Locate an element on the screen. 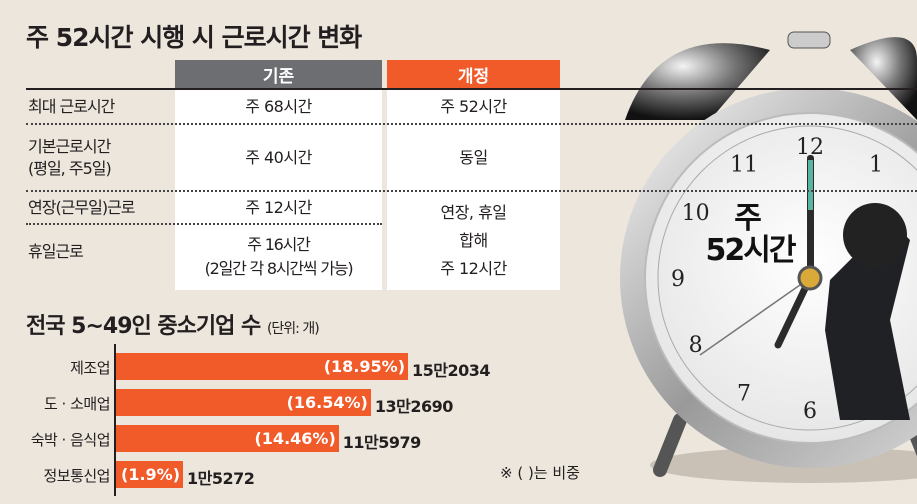  cell-after: 동일 is located at coordinates (473, 157).